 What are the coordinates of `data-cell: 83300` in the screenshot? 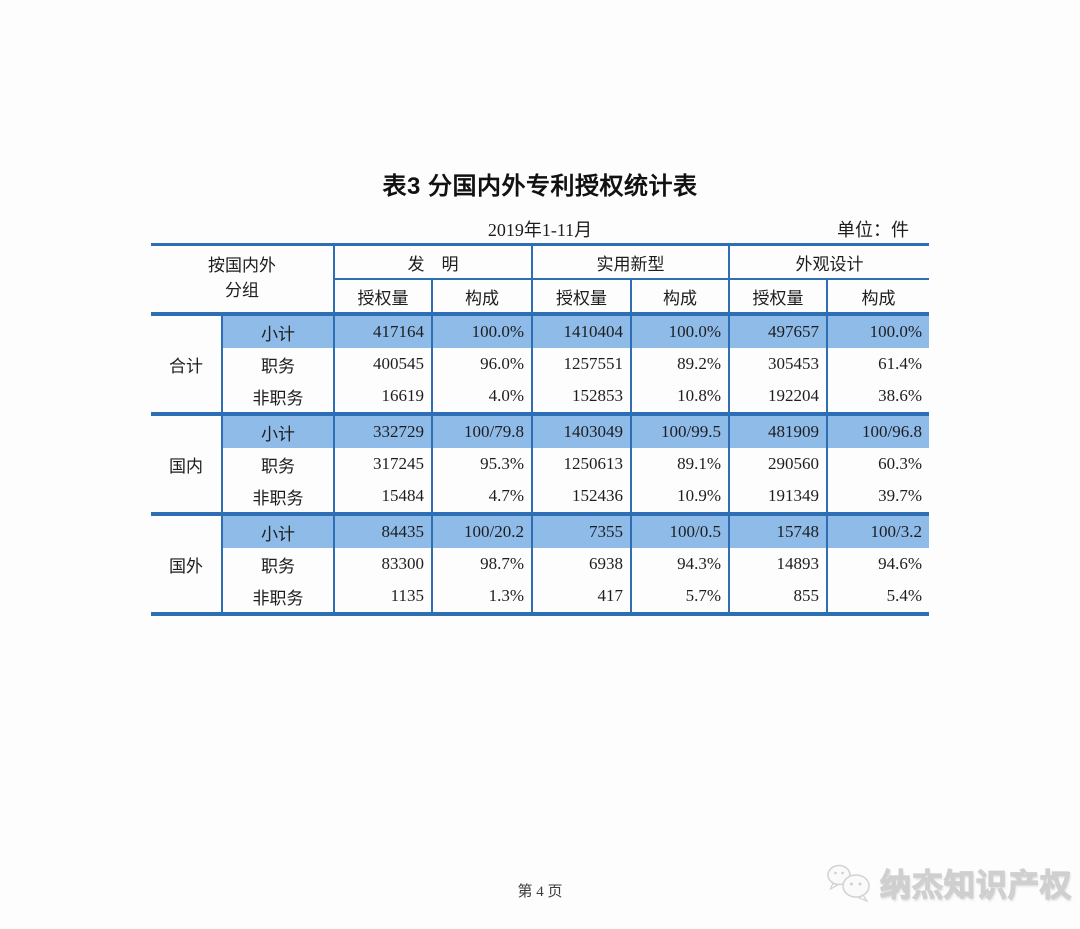 It's located at (383, 564).